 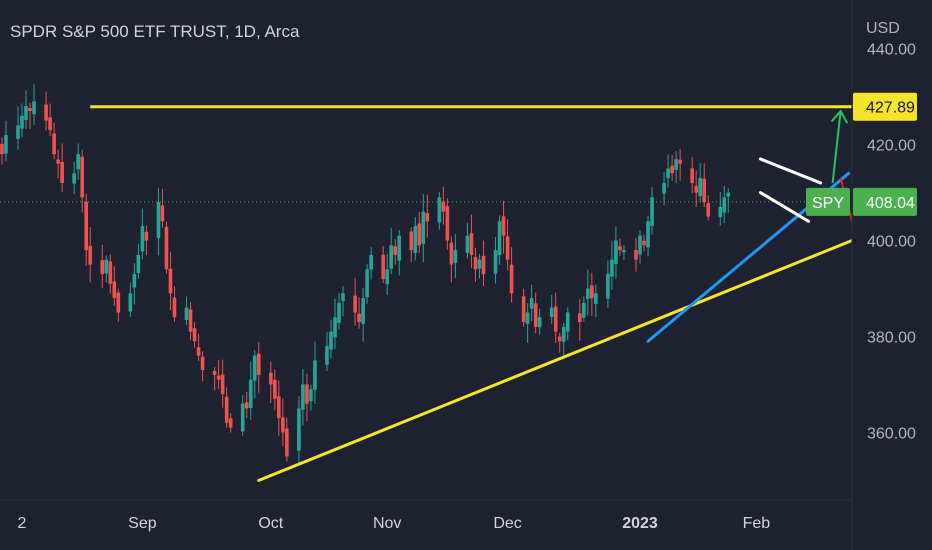 I want to click on up-arrow-head, so click(x=839, y=116).